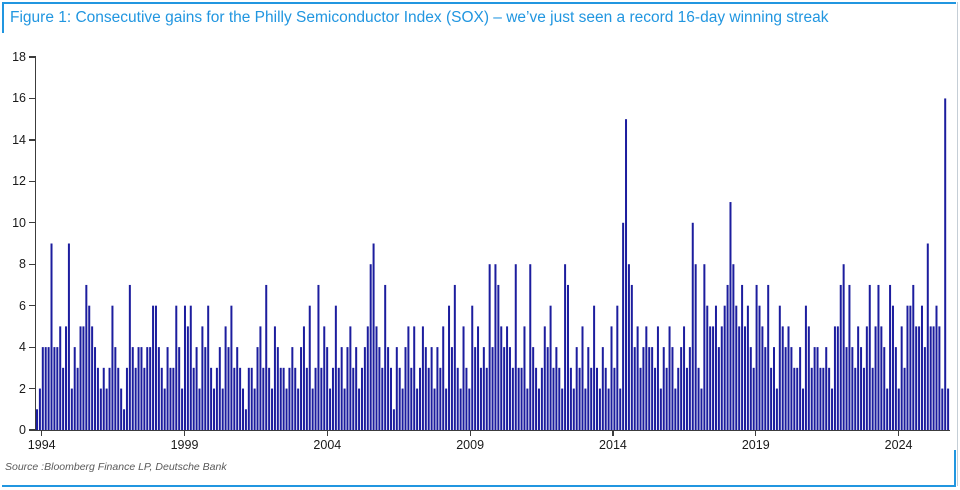  What do you see at coordinates (898, 433) in the screenshot?
I see `x-tick` at bounding box center [898, 433].